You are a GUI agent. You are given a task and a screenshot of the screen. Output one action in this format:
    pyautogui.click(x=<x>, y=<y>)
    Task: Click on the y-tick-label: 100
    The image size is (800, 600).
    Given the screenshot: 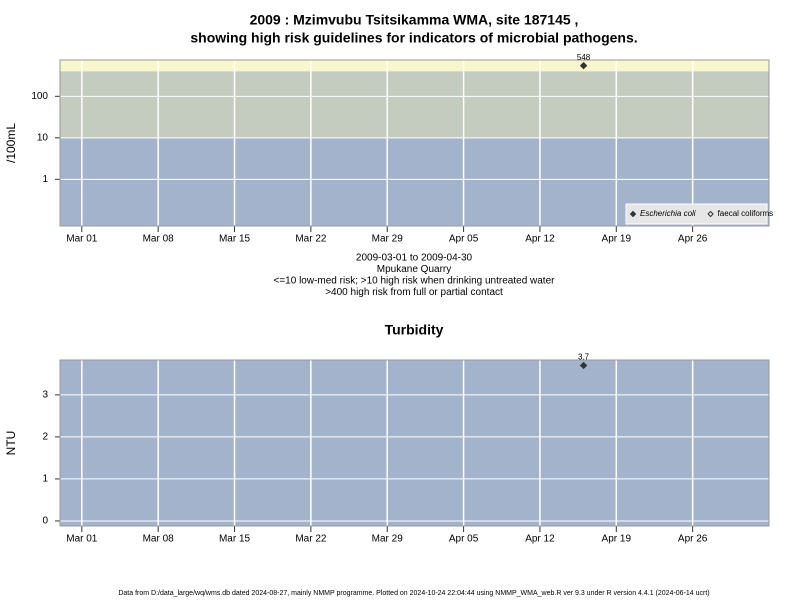 What is the action you would take?
    pyautogui.click(x=39, y=96)
    